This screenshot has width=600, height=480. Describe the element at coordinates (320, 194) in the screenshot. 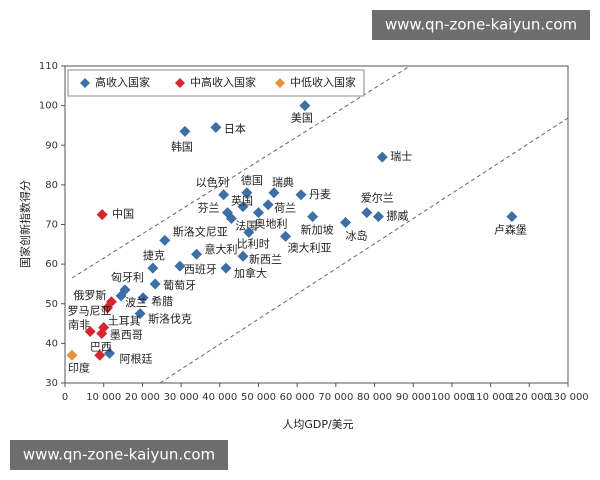

I see `point-label: 丹麦` at that location.